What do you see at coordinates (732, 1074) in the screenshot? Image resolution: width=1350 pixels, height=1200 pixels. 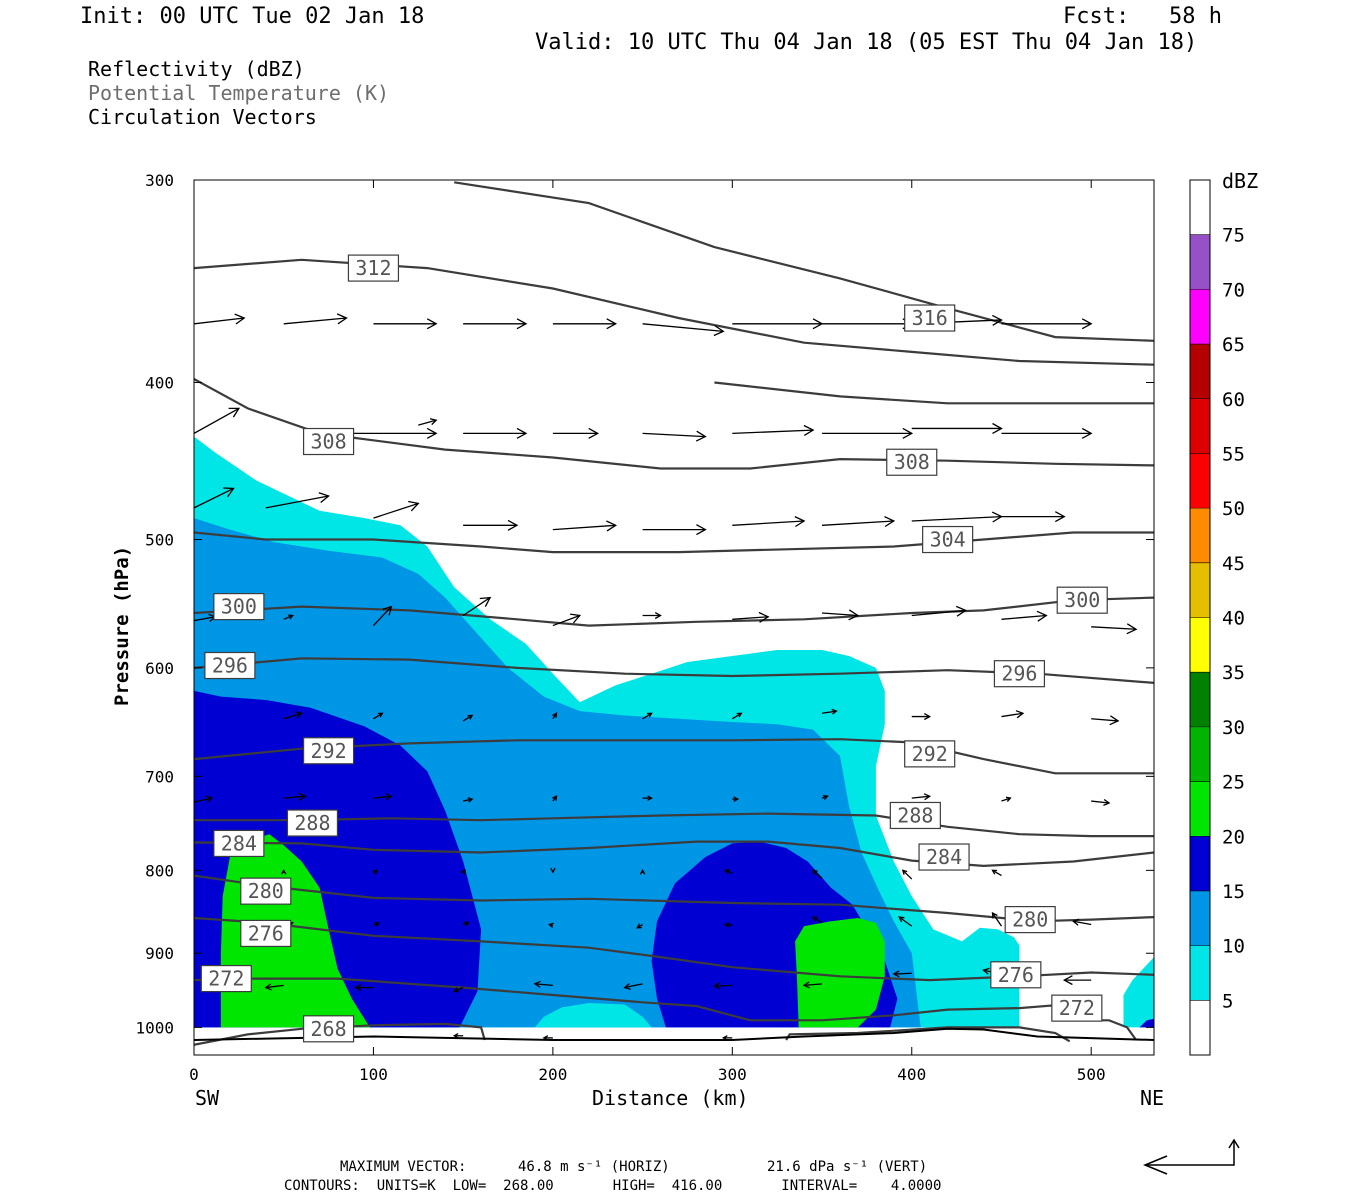 I see `x-tick-label: 300` at bounding box center [732, 1074].